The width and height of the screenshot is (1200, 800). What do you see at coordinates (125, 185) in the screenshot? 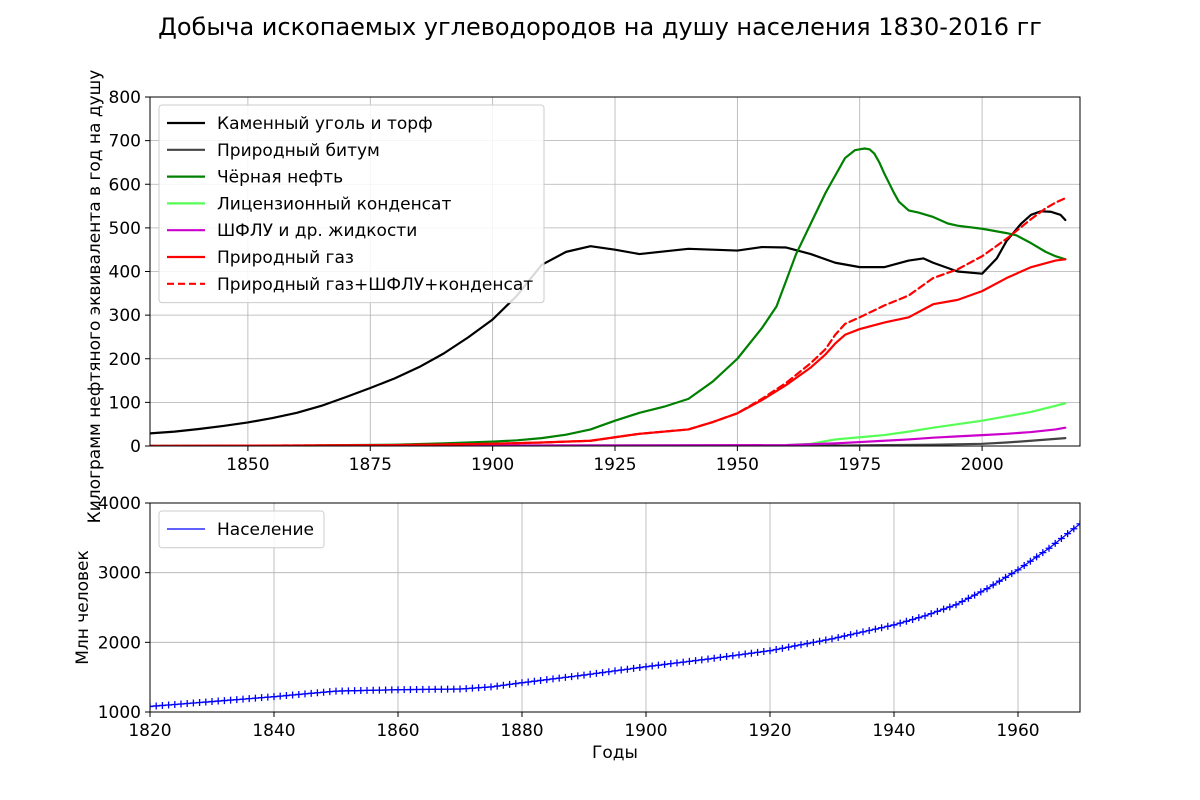
I see `y-tick-label: 600` at bounding box center [125, 185].